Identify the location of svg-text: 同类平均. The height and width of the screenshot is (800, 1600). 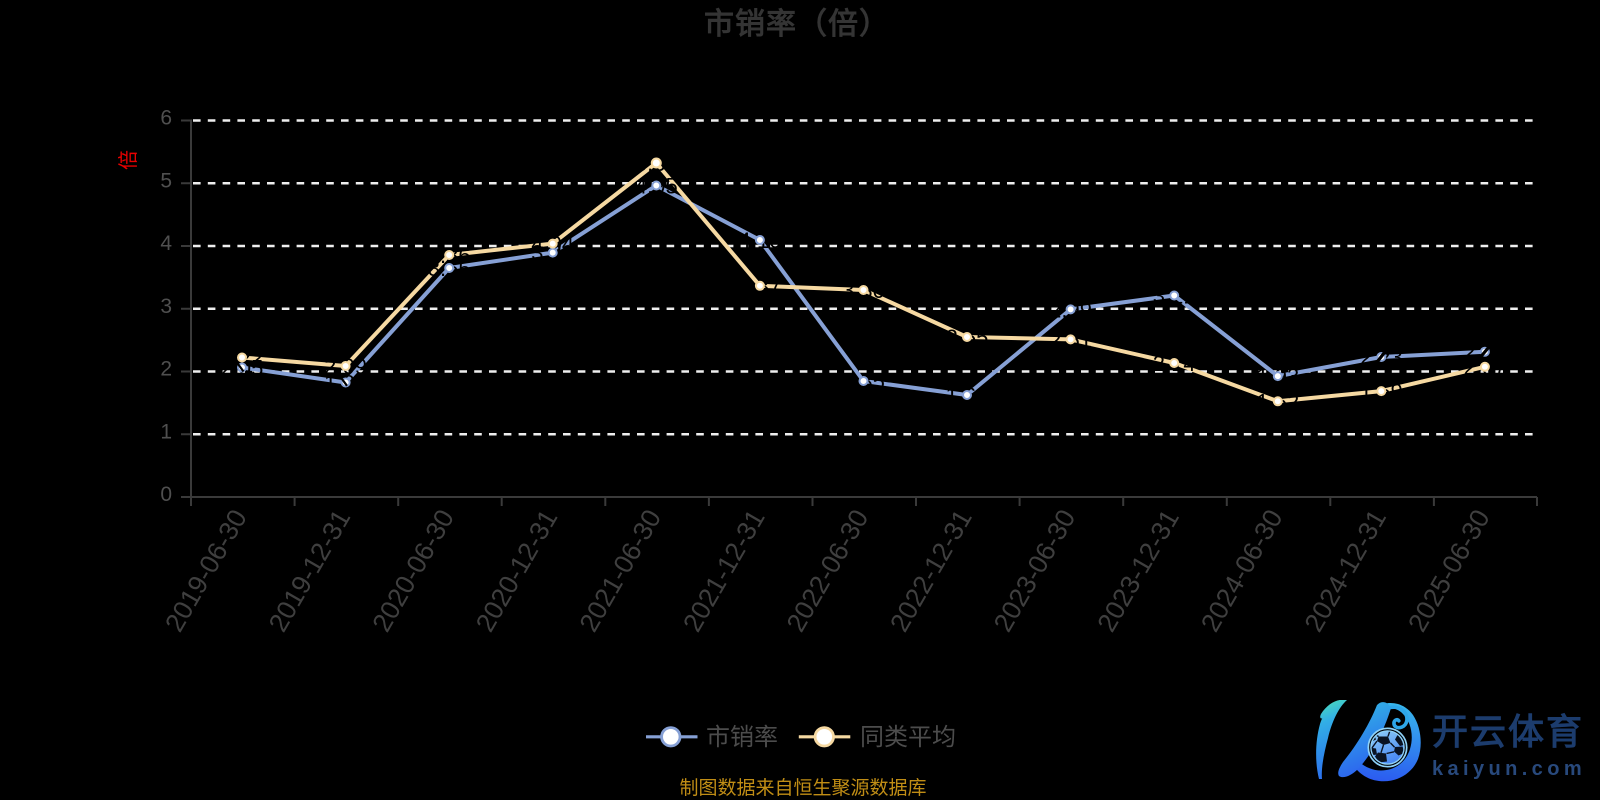
(908, 737).